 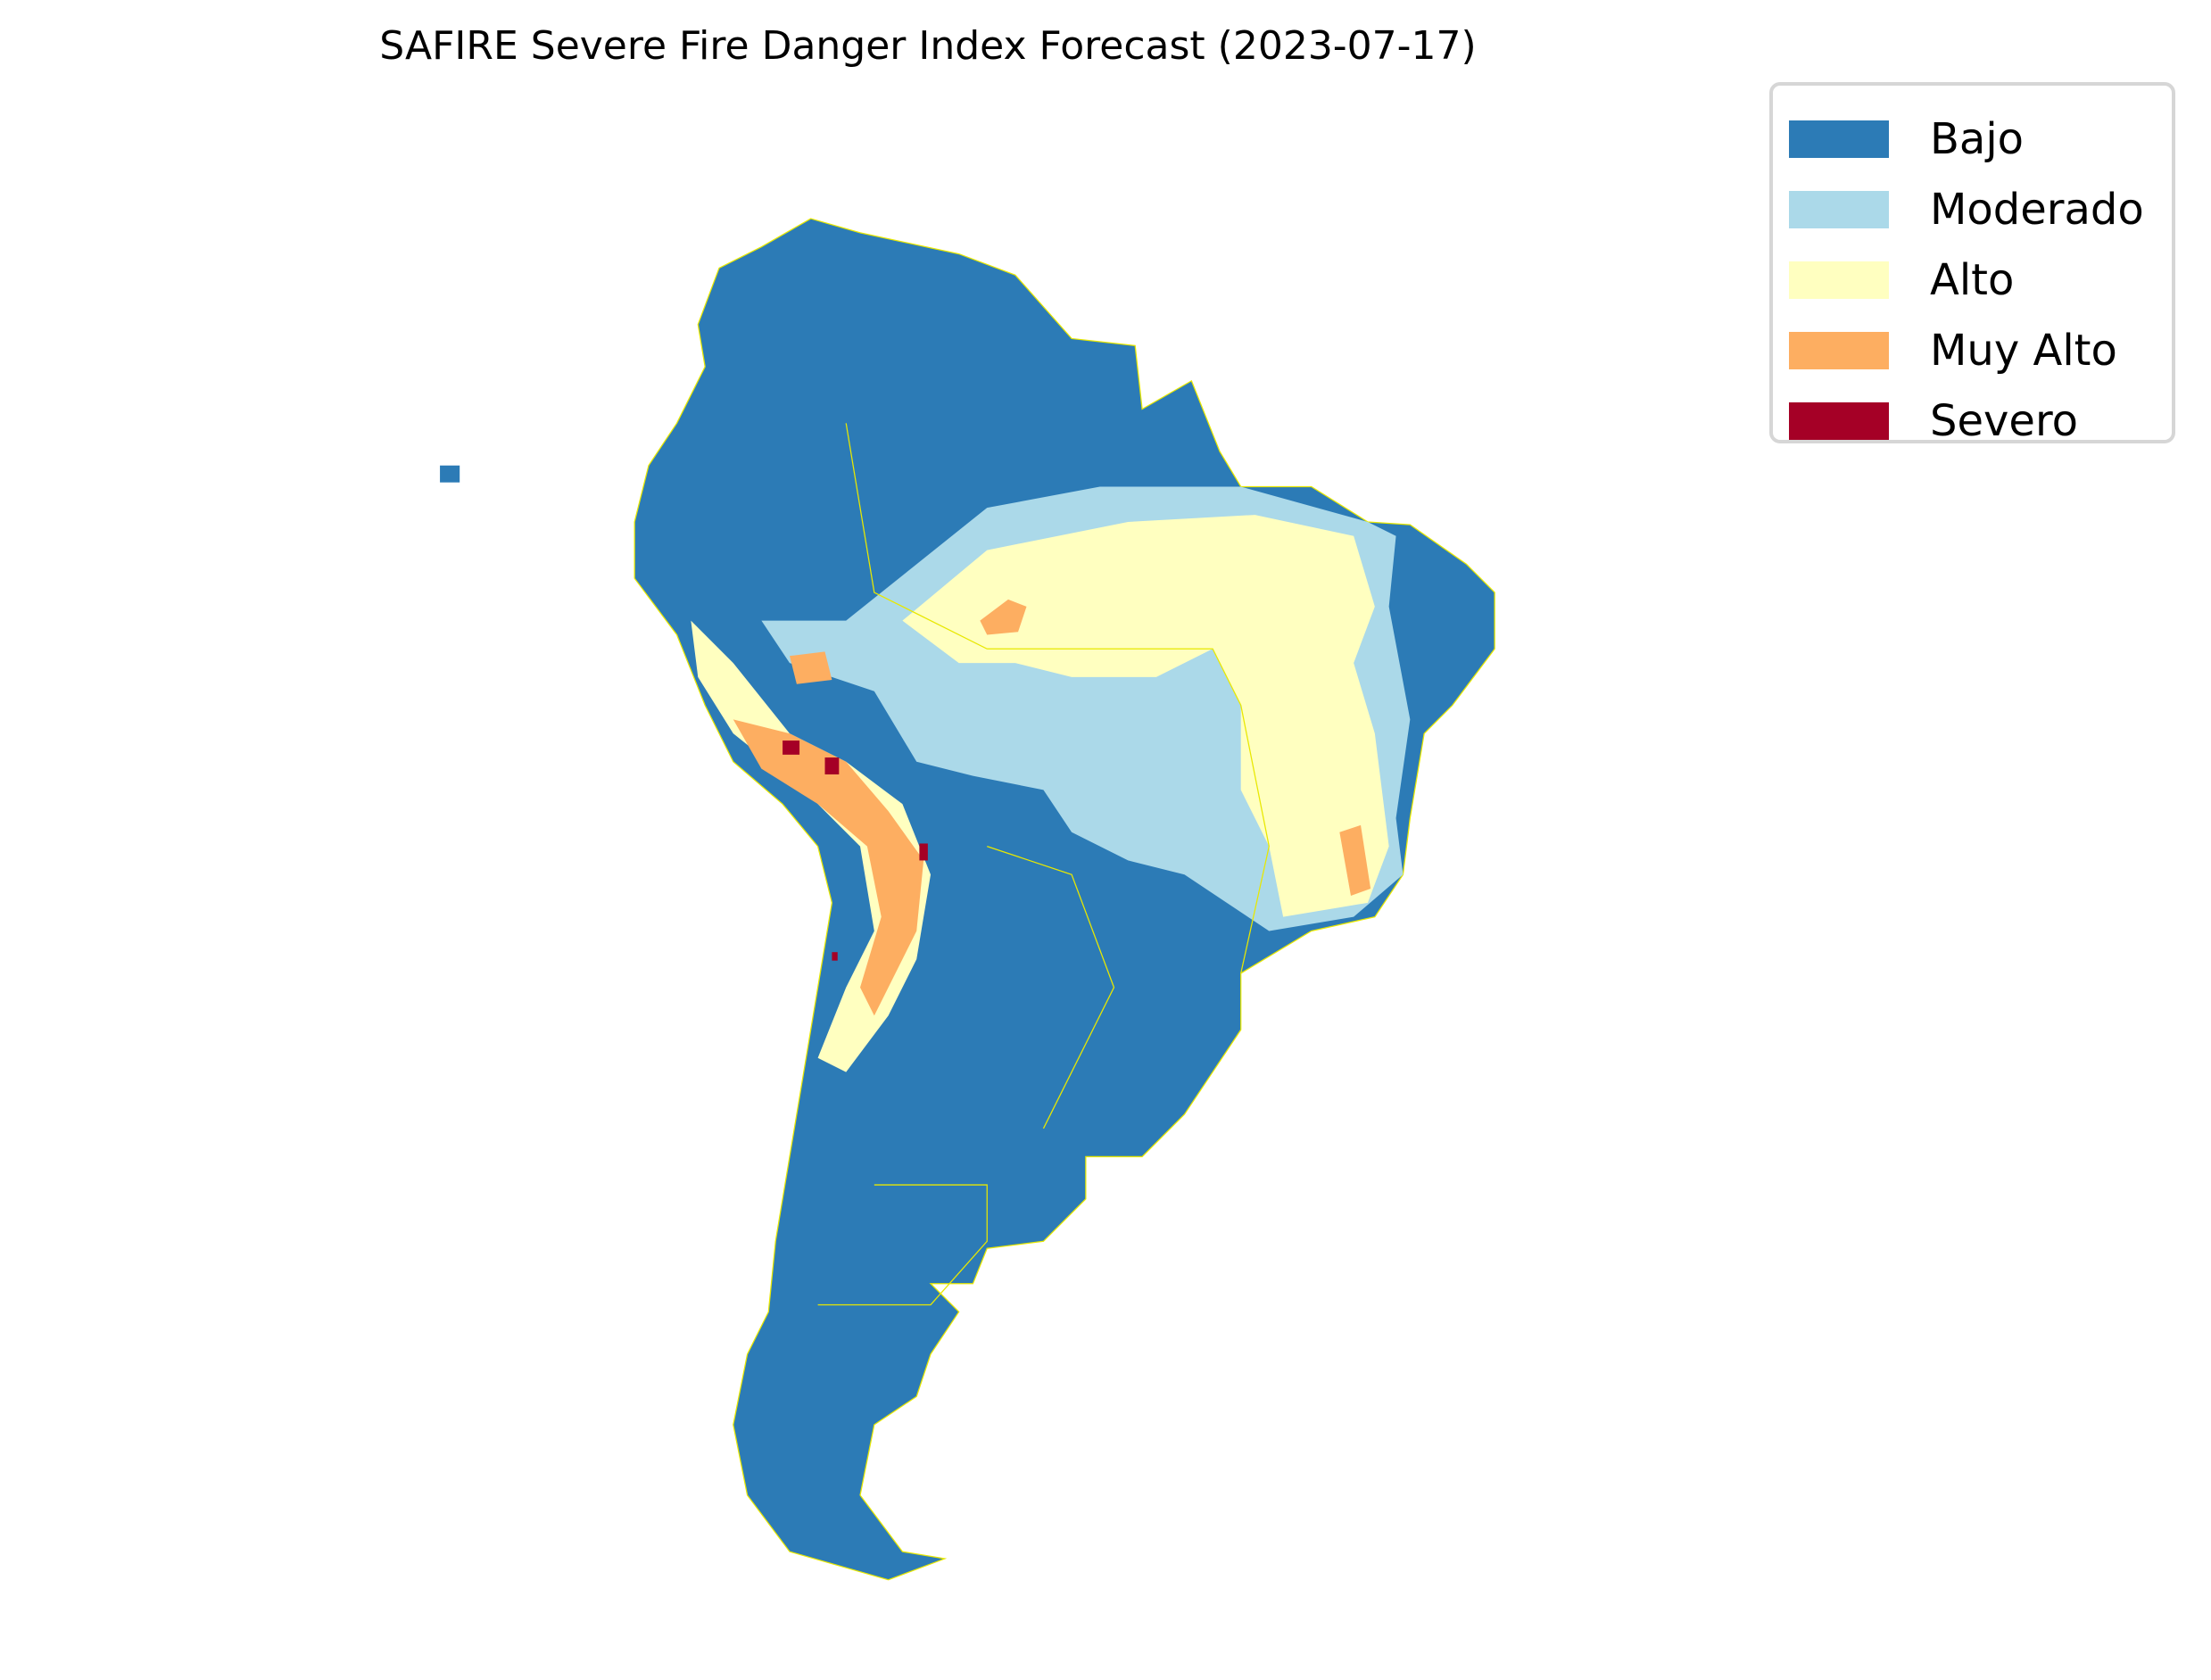 What do you see at coordinates (2004, 420) in the screenshot?
I see `legend-label: Severo` at bounding box center [2004, 420].